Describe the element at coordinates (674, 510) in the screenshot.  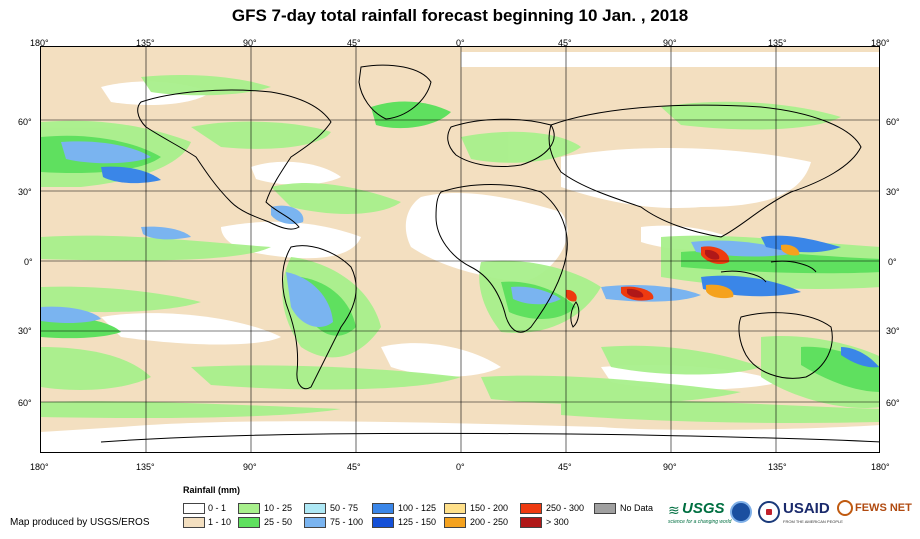
I see `usgs-wave-icon: ≋` at that location.